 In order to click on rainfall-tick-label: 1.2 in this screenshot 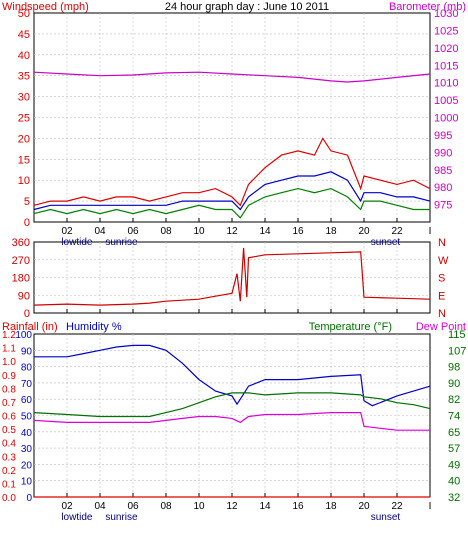, I will do `click(9, 335)`.